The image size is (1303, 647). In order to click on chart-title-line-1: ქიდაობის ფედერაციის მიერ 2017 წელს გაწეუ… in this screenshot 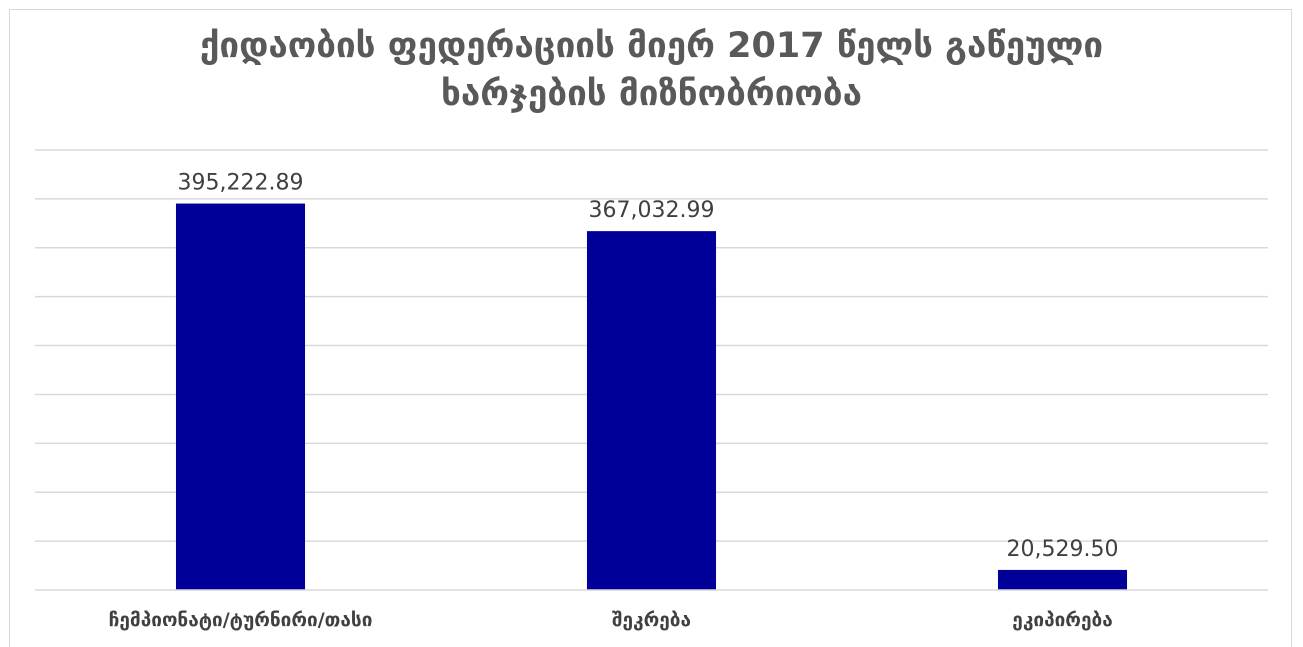, I will do `click(651, 46)`.